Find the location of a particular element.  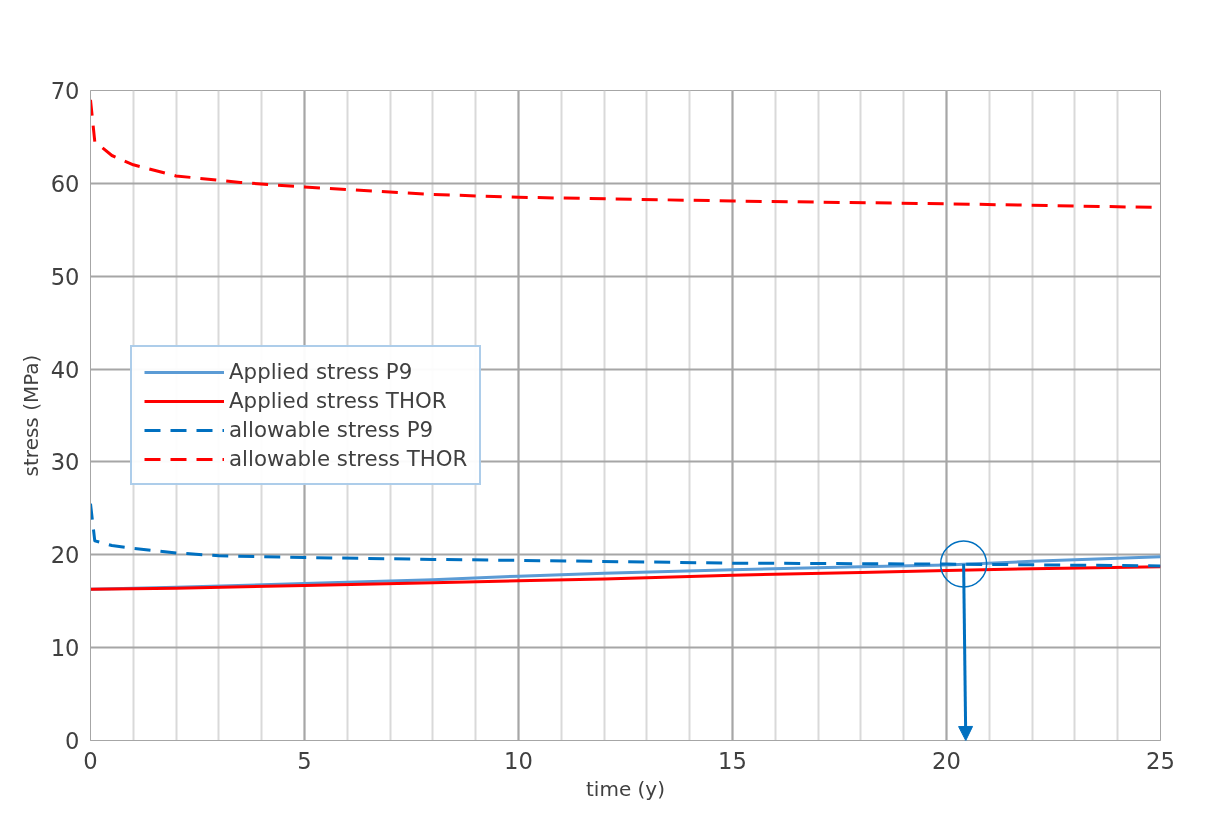

y-tick-label: 10 is located at coordinates (65, 648).